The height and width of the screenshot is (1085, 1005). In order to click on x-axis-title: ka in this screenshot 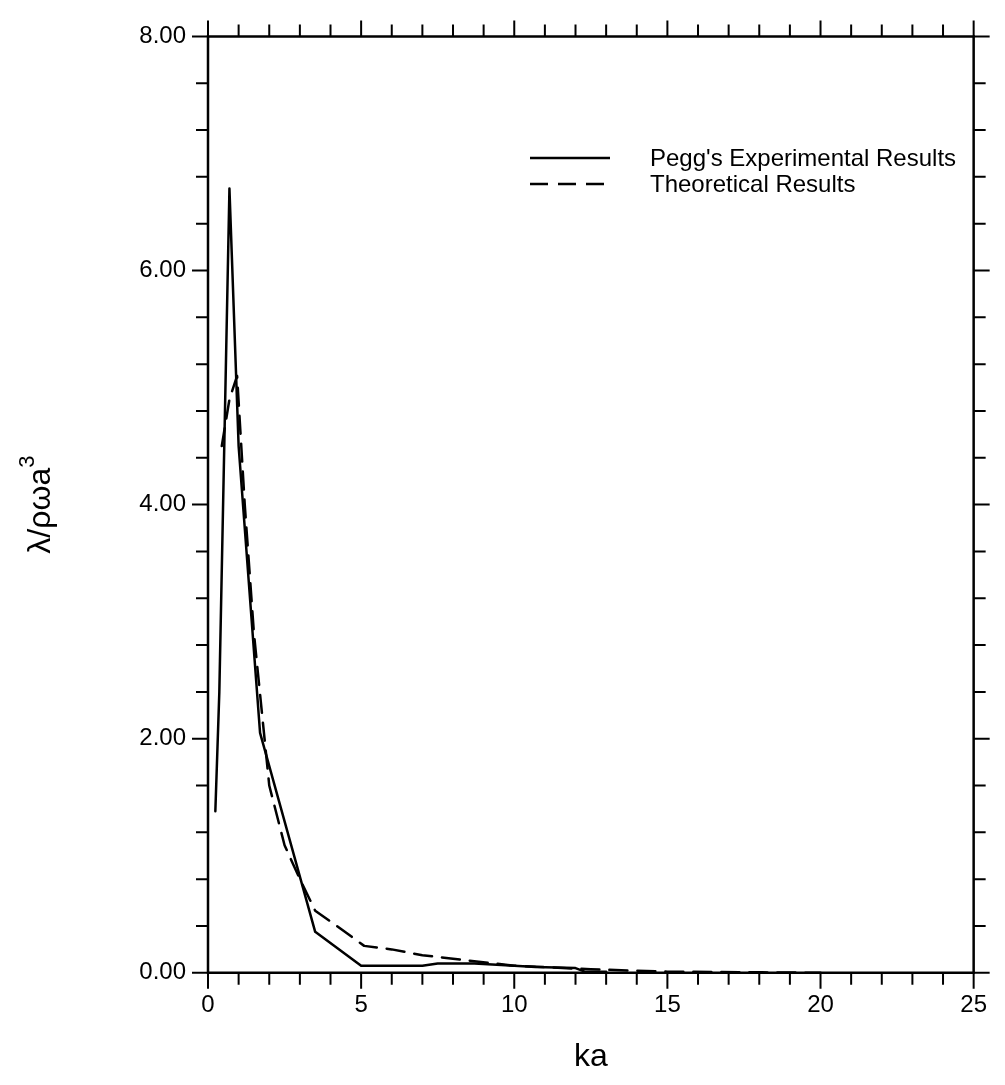, I will do `click(590, 1054)`.